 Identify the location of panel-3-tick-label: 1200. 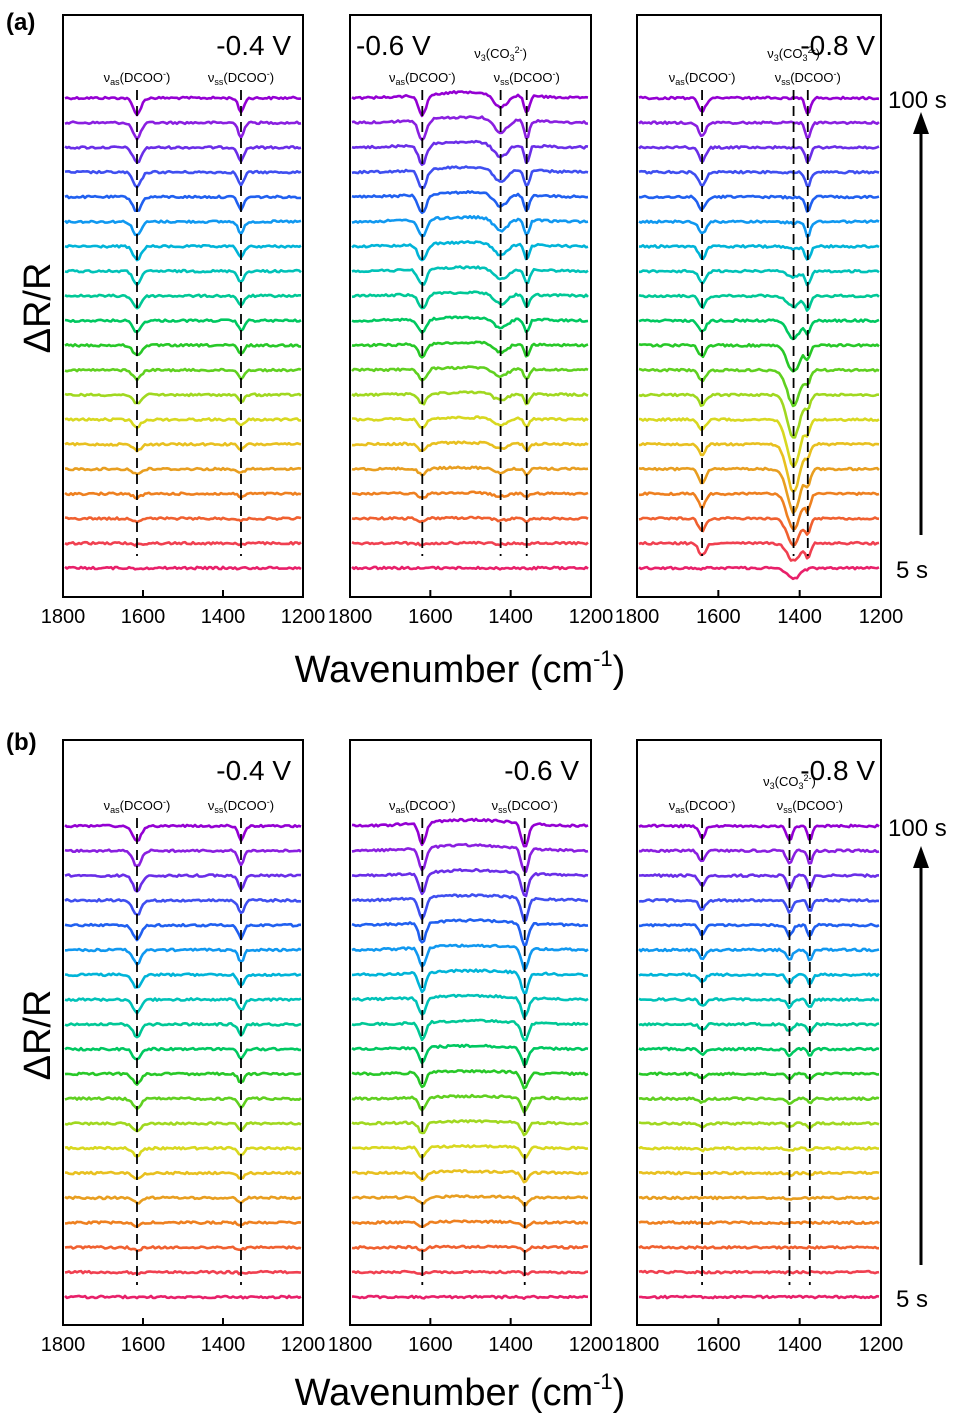
(303, 1345).